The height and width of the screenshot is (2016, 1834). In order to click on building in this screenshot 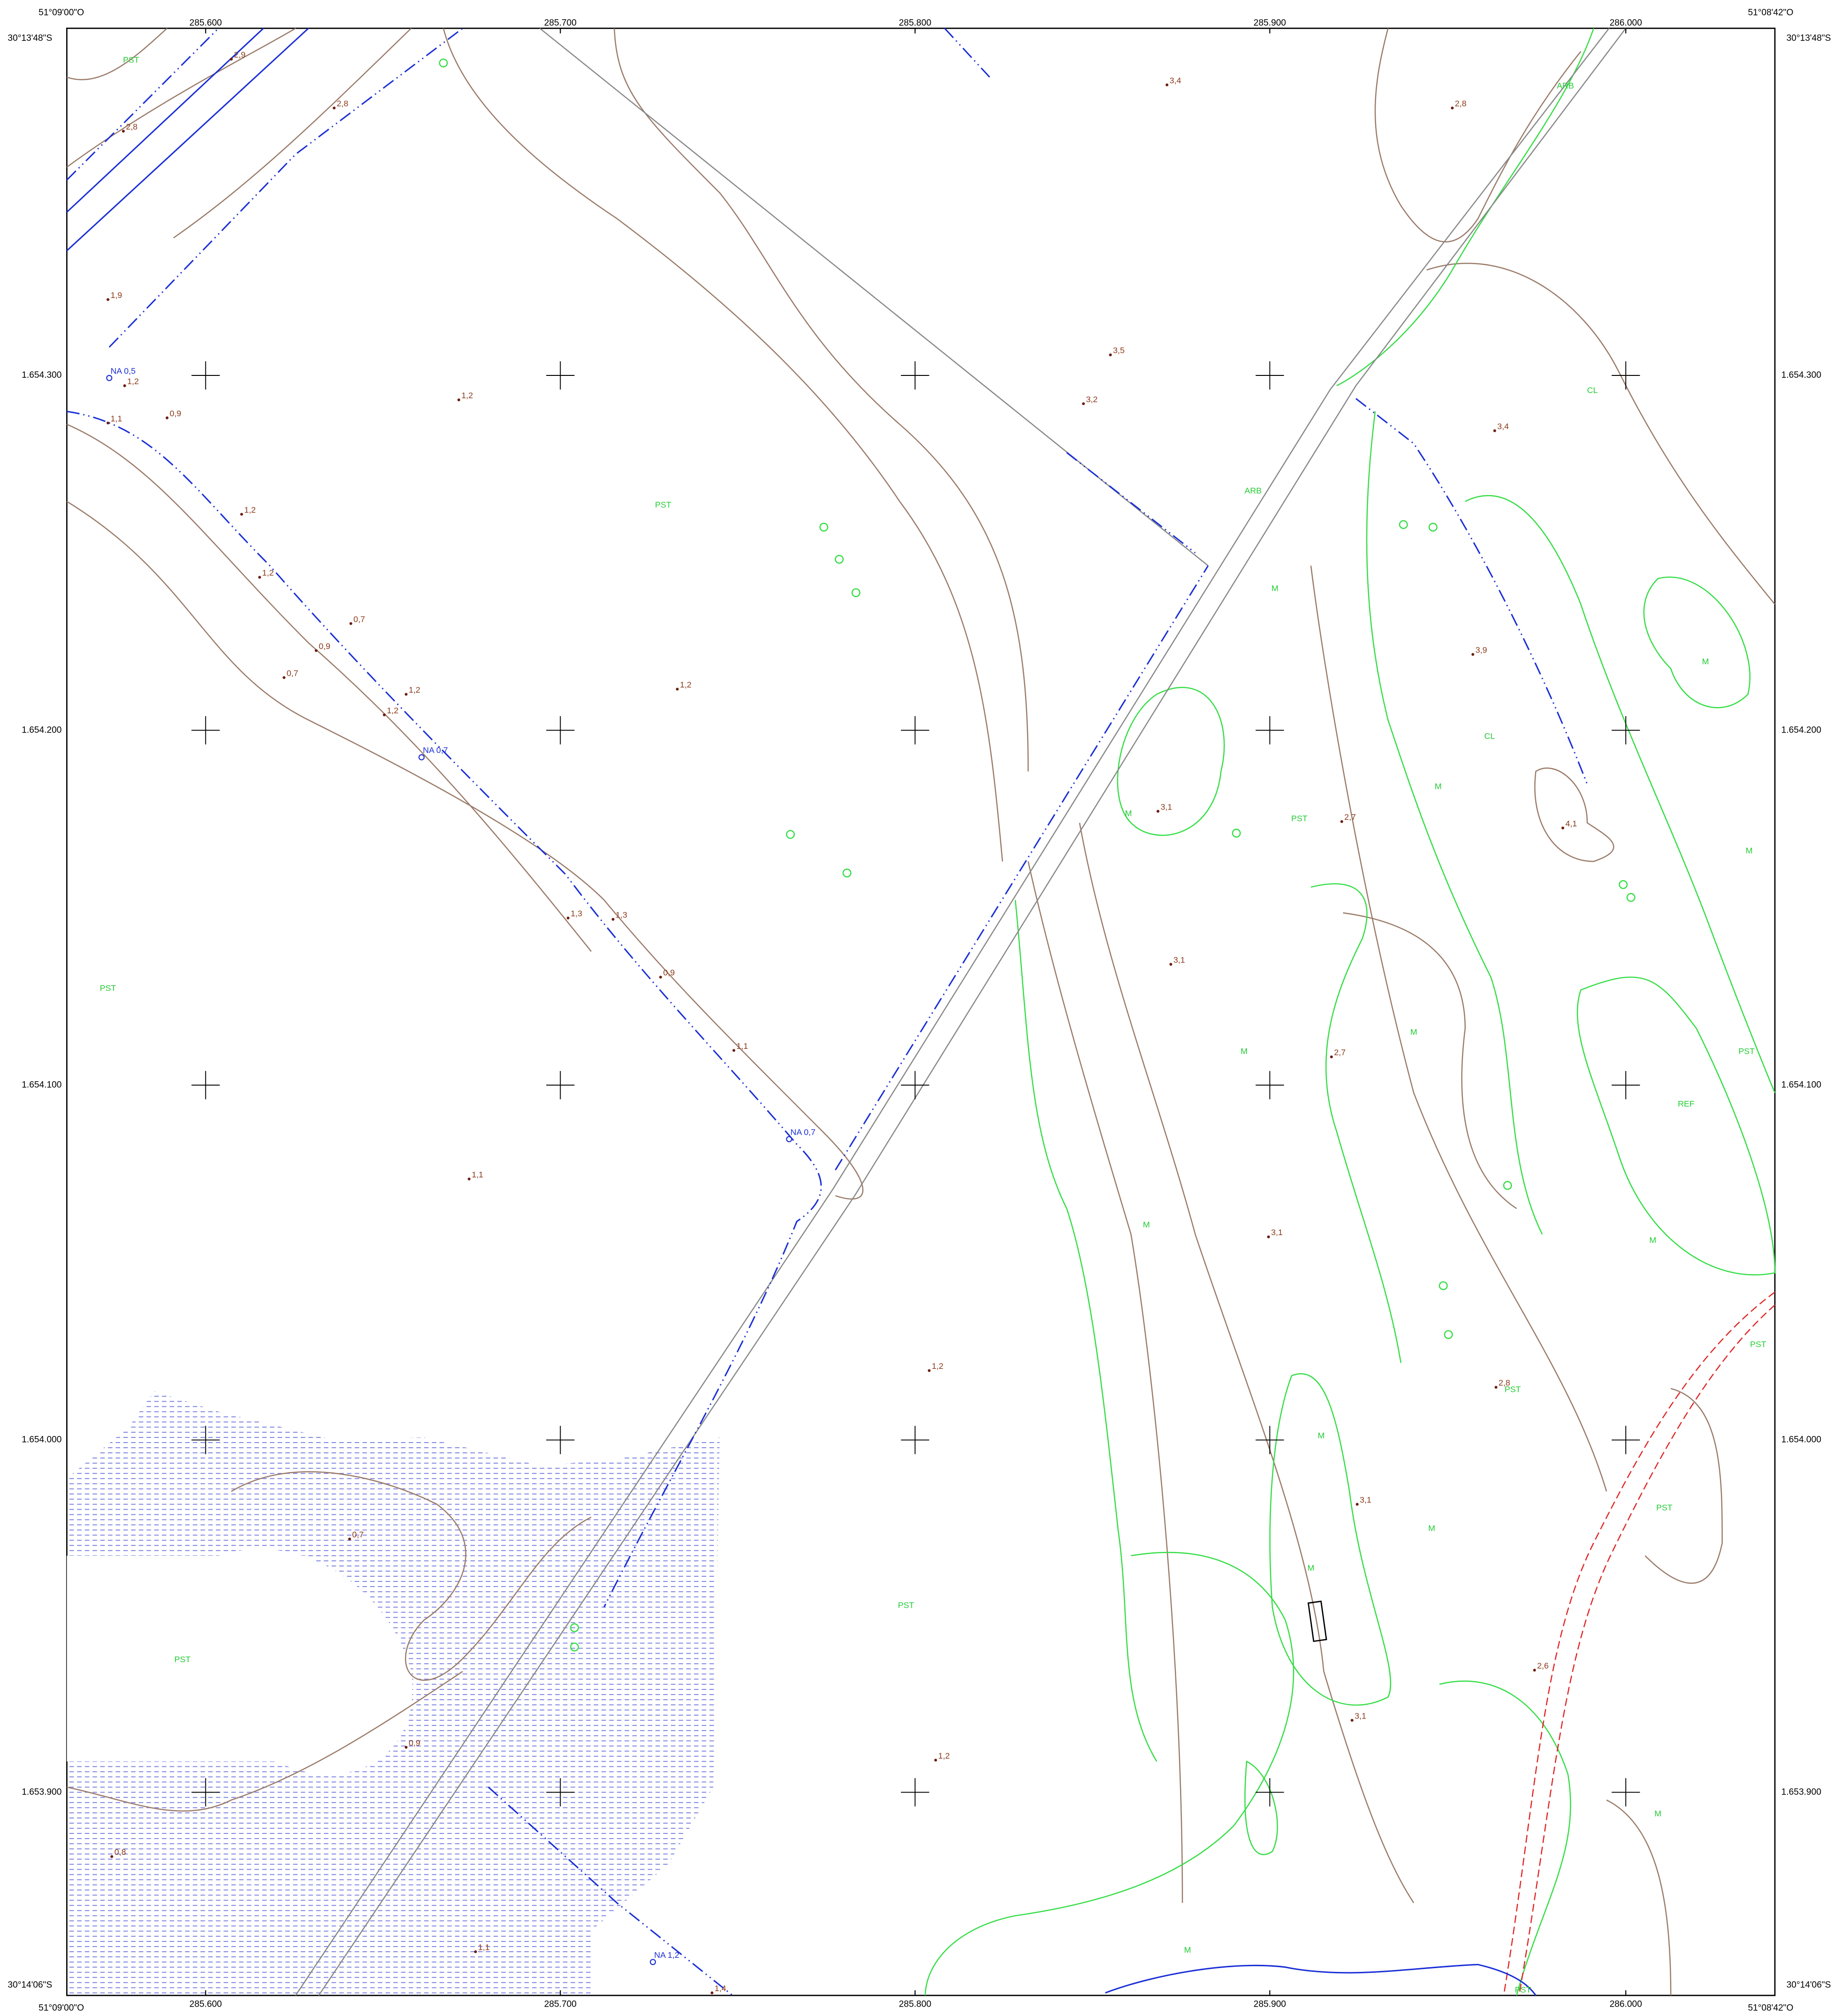, I will do `click(1317, 1621)`.